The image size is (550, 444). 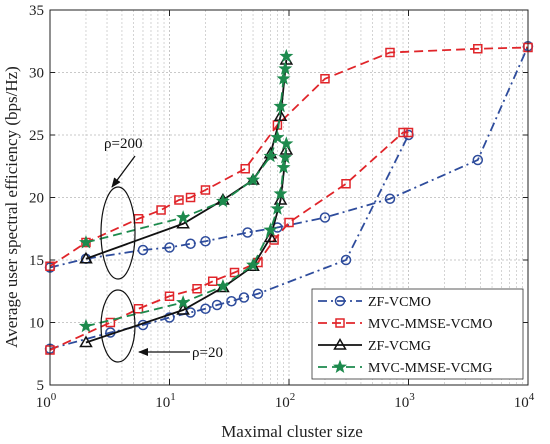 What do you see at coordinates (118, 233) in the screenshot?
I see `rho-200-ellipse` at bounding box center [118, 233].